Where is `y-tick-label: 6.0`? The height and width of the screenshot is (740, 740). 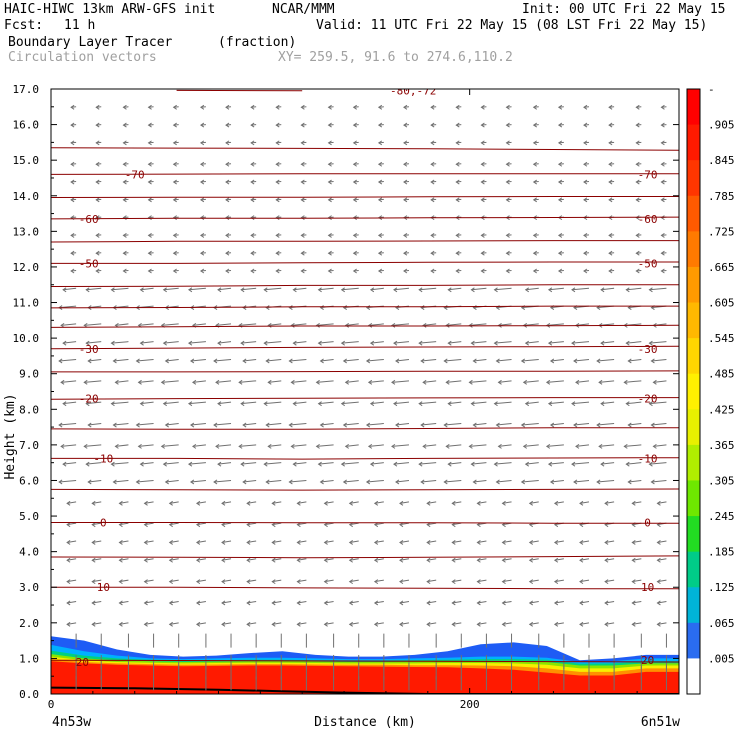 y-tick-label: 6.0 is located at coordinates (29, 480).